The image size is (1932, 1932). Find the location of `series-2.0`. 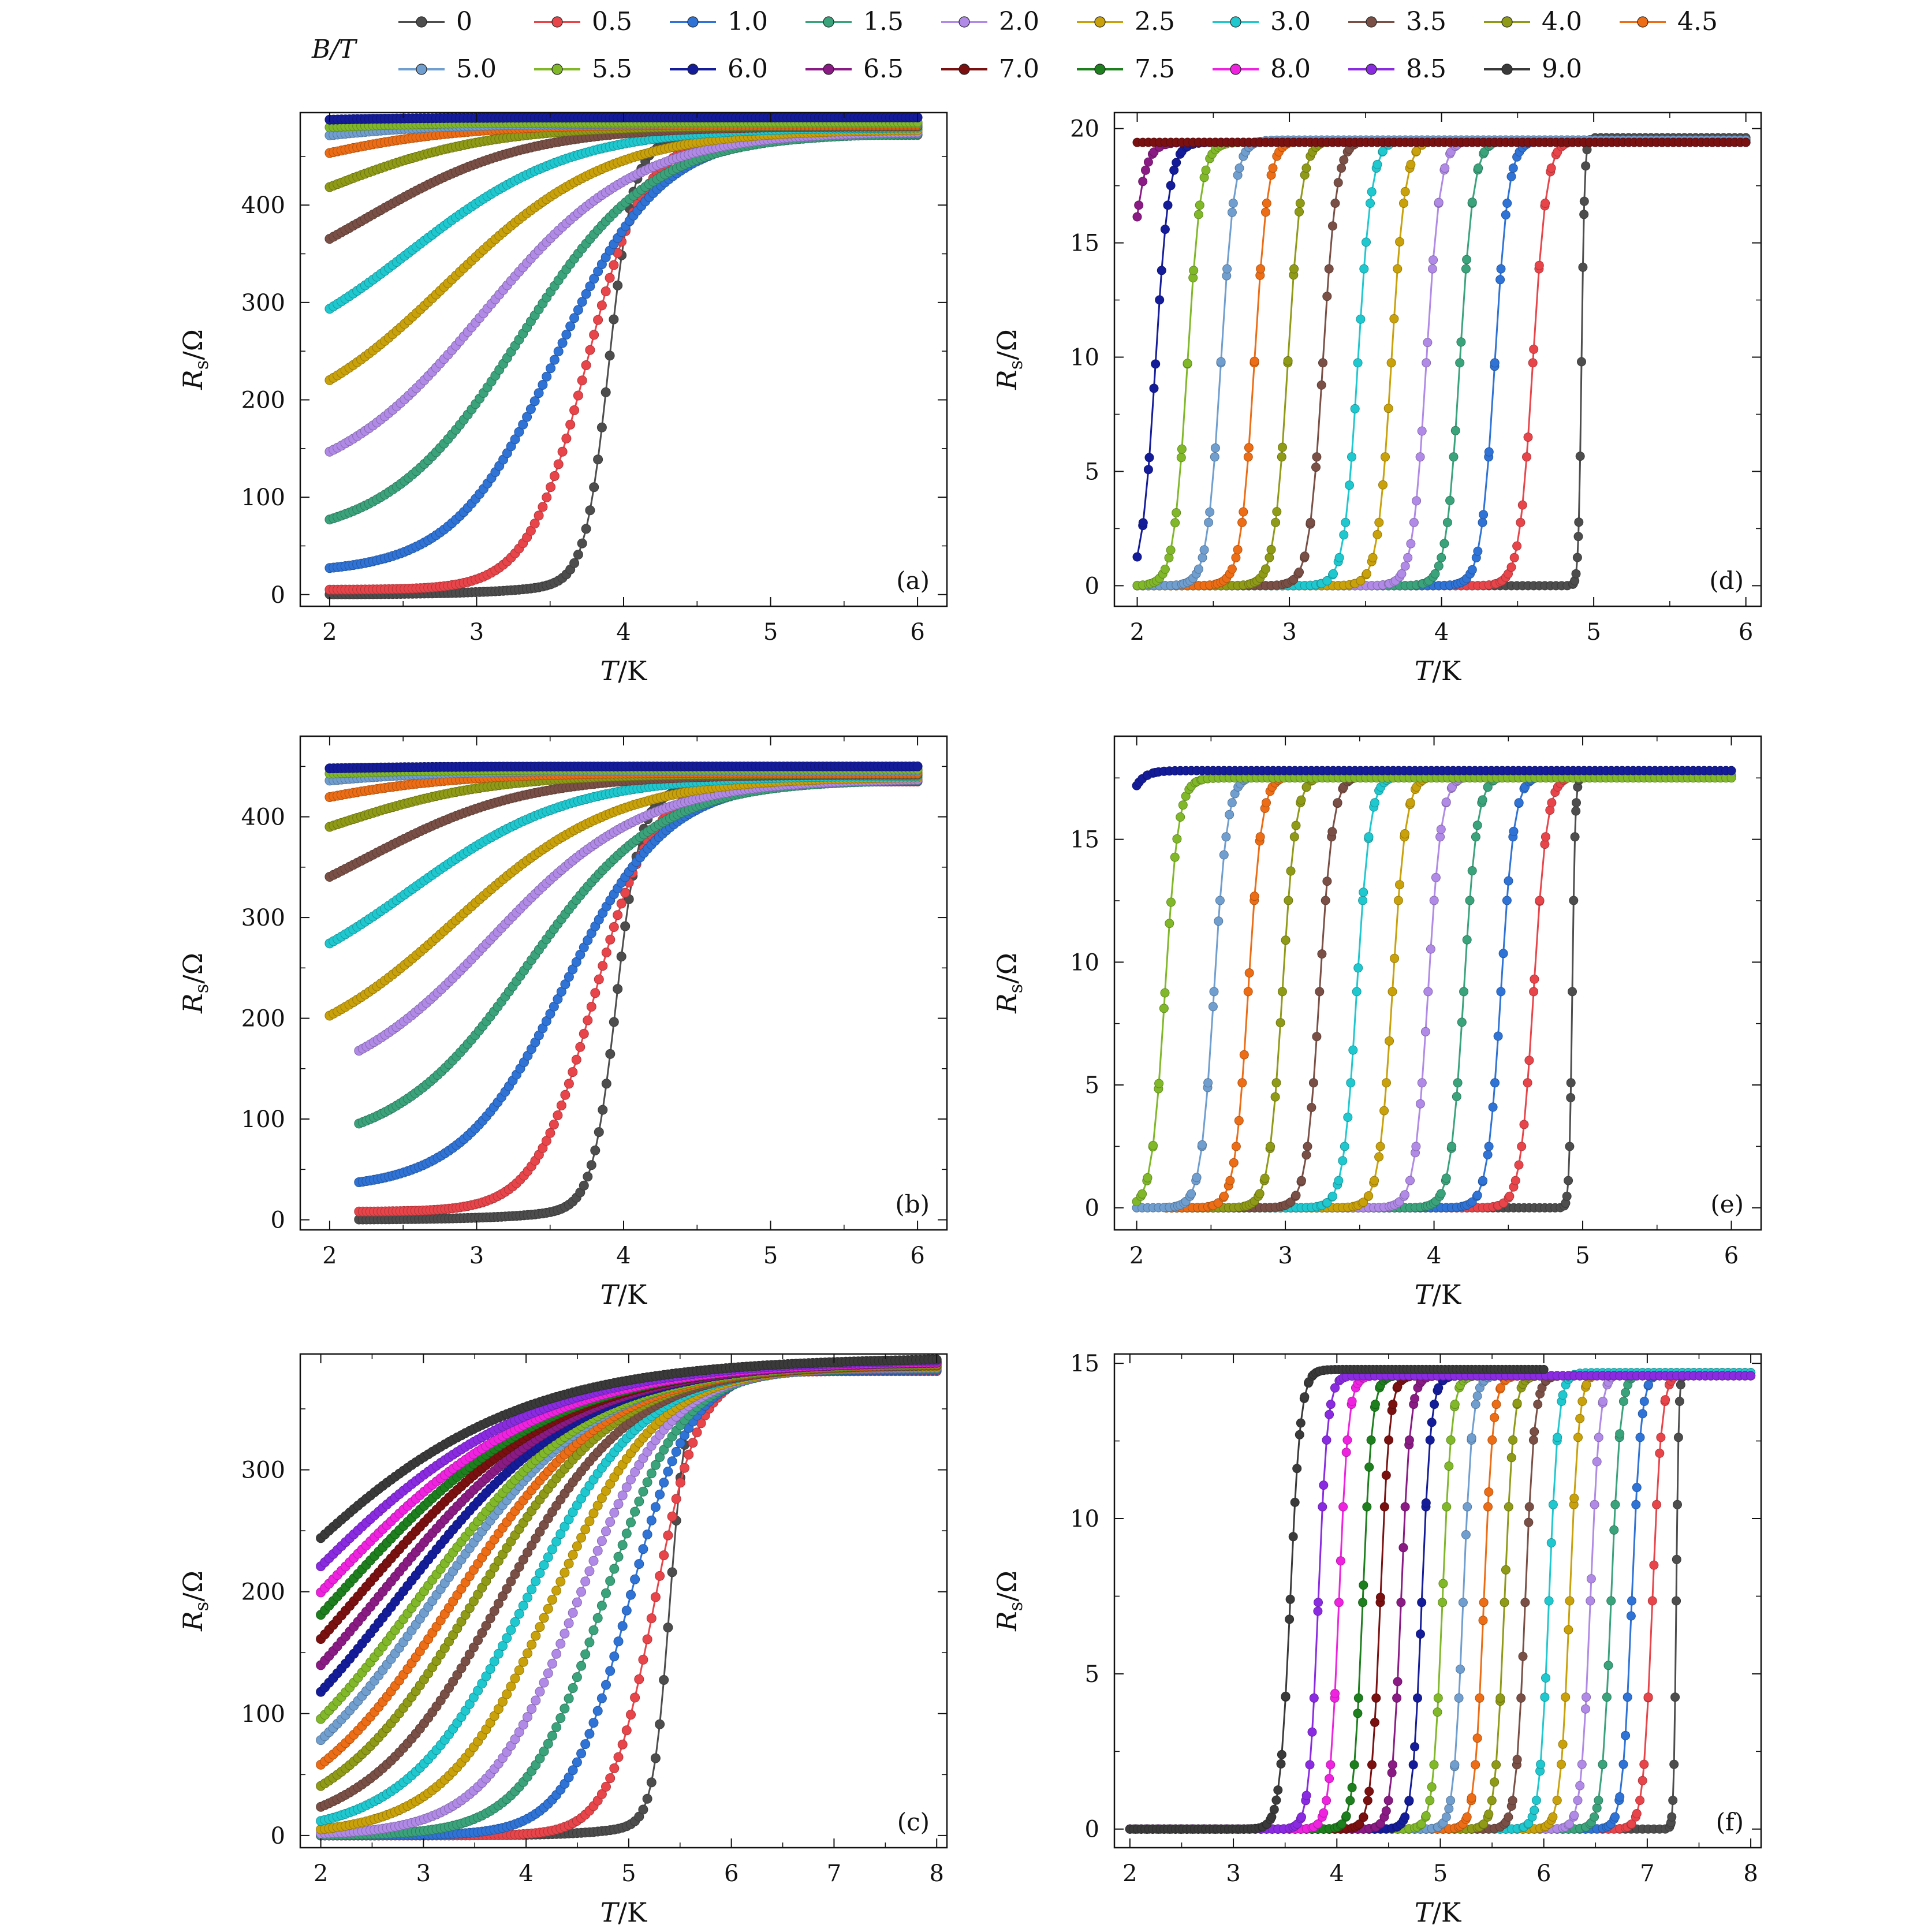

series-2.0 is located at coordinates (638, 915).